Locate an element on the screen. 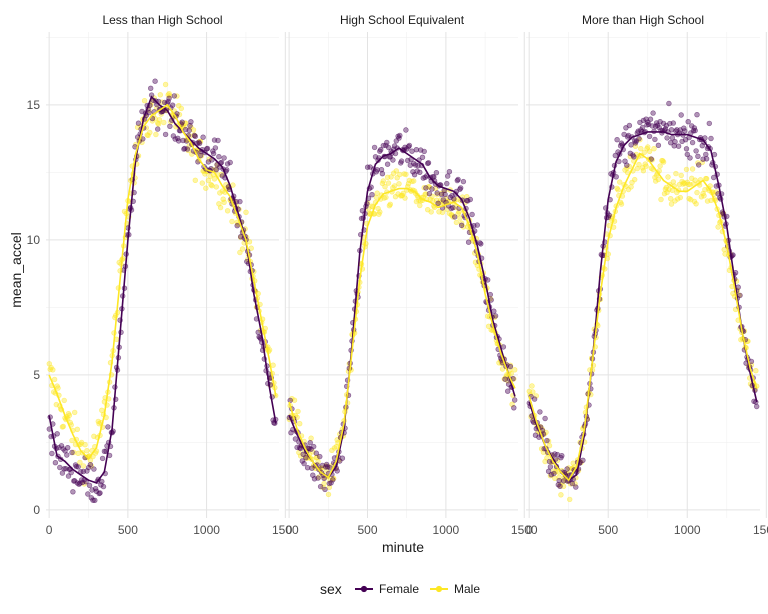 The image size is (768, 614). facet-title: High School Equivalent is located at coordinates (402, 20).